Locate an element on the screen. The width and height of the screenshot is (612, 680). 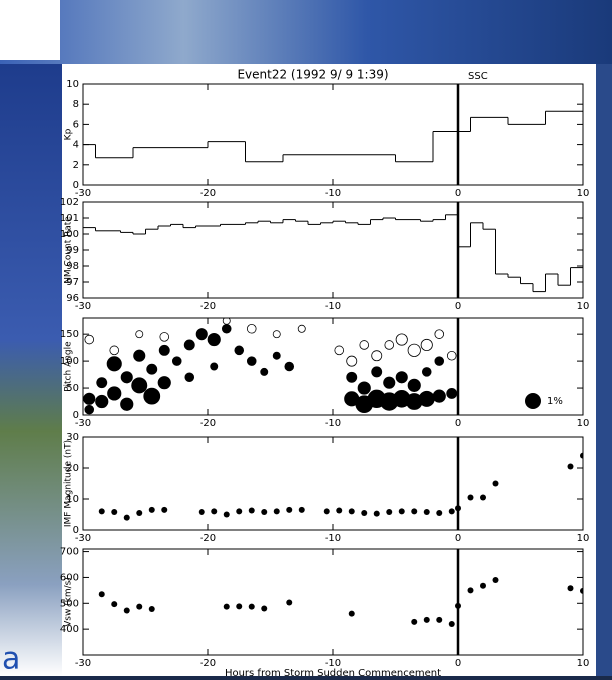
y-tick-label: 4 is located at coordinates (76, 145).